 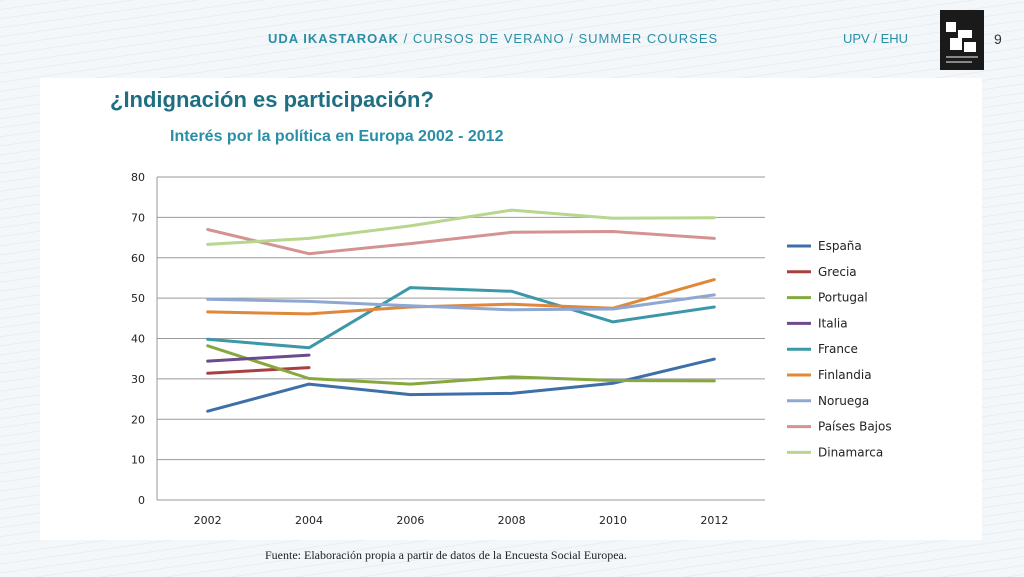 What do you see at coordinates (141, 500) in the screenshot?
I see `y-tick-label: 0` at bounding box center [141, 500].